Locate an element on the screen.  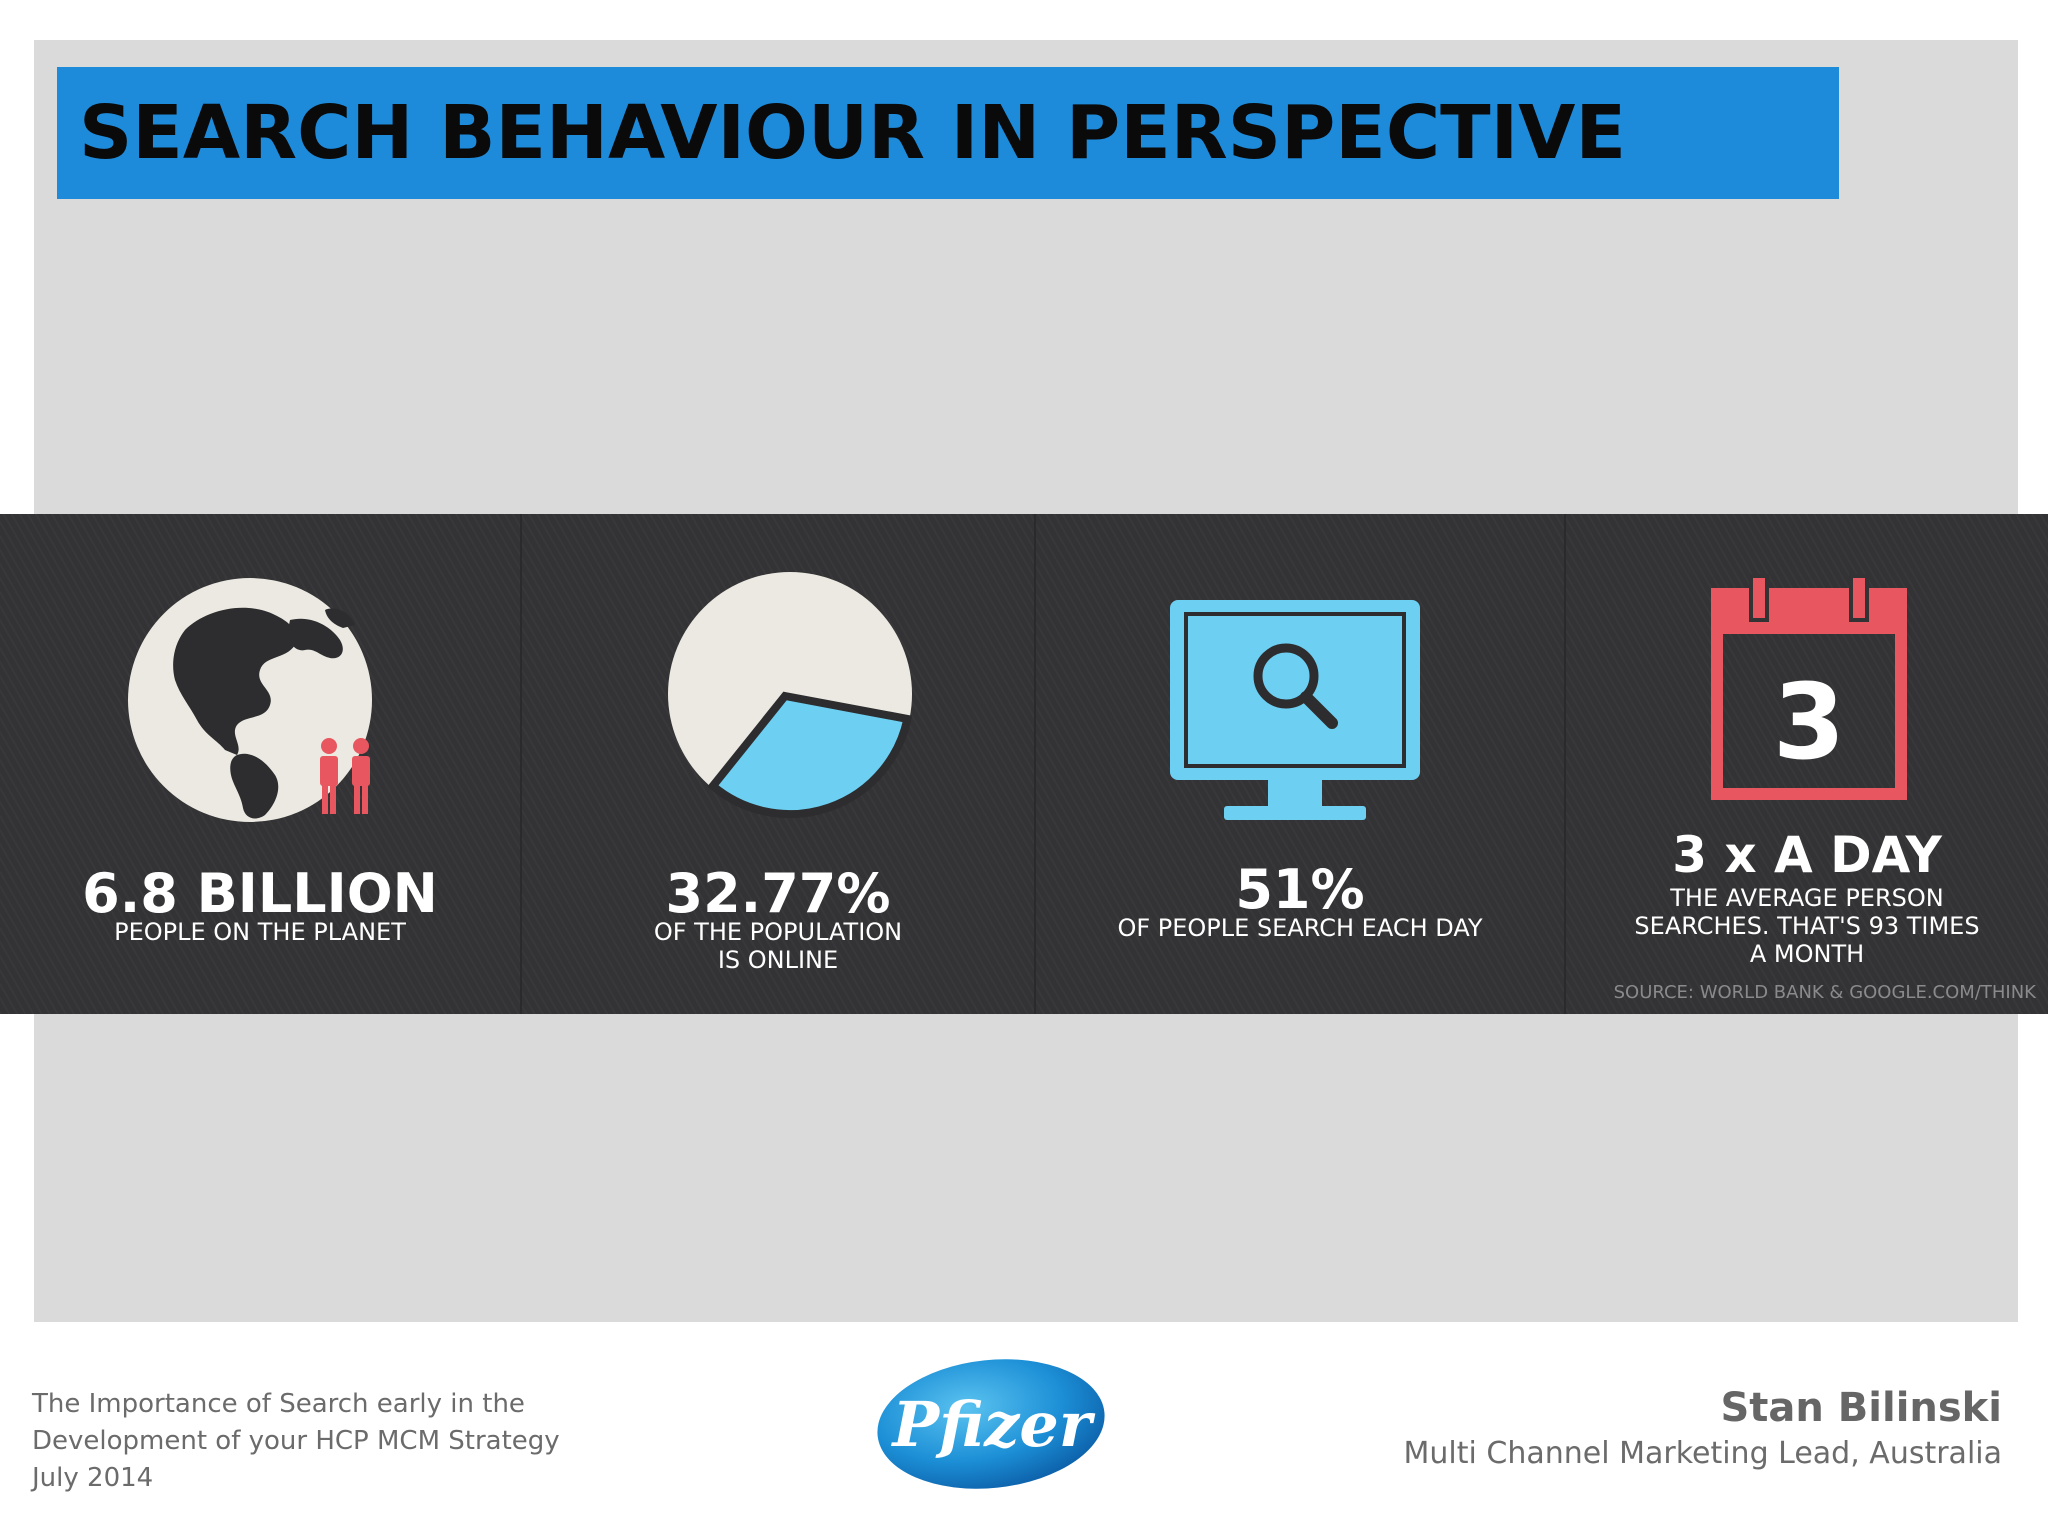
calendar-icon: 3 is located at coordinates (1809, 688).